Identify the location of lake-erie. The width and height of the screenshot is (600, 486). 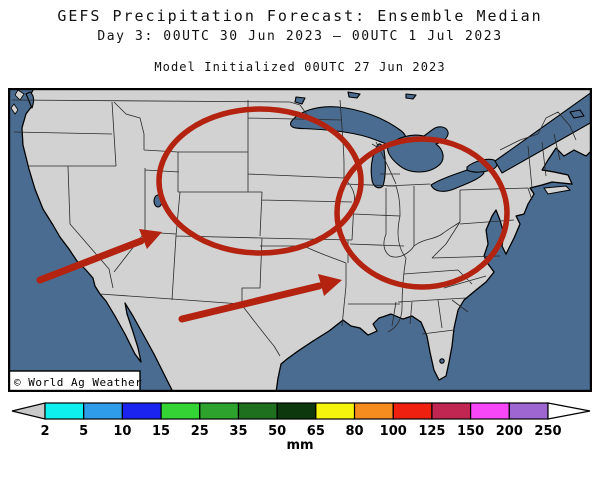
(457, 179).